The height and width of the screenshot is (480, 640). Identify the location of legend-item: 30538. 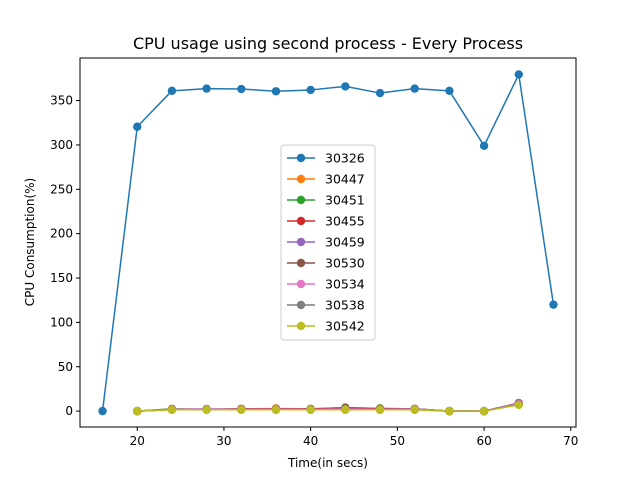
(326, 305).